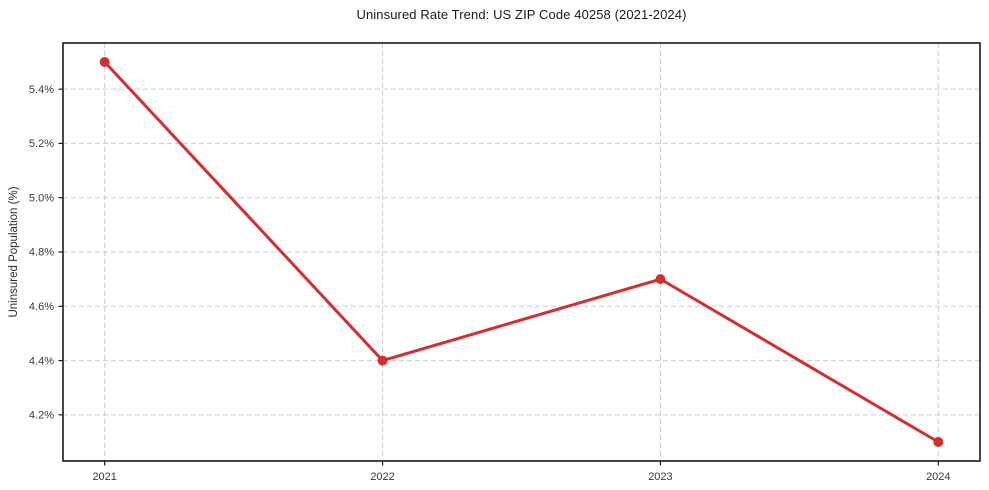 This screenshot has height=490, width=989. What do you see at coordinates (41, 416) in the screenshot?
I see `y-tick-label: 4.2%` at bounding box center [41, 416].